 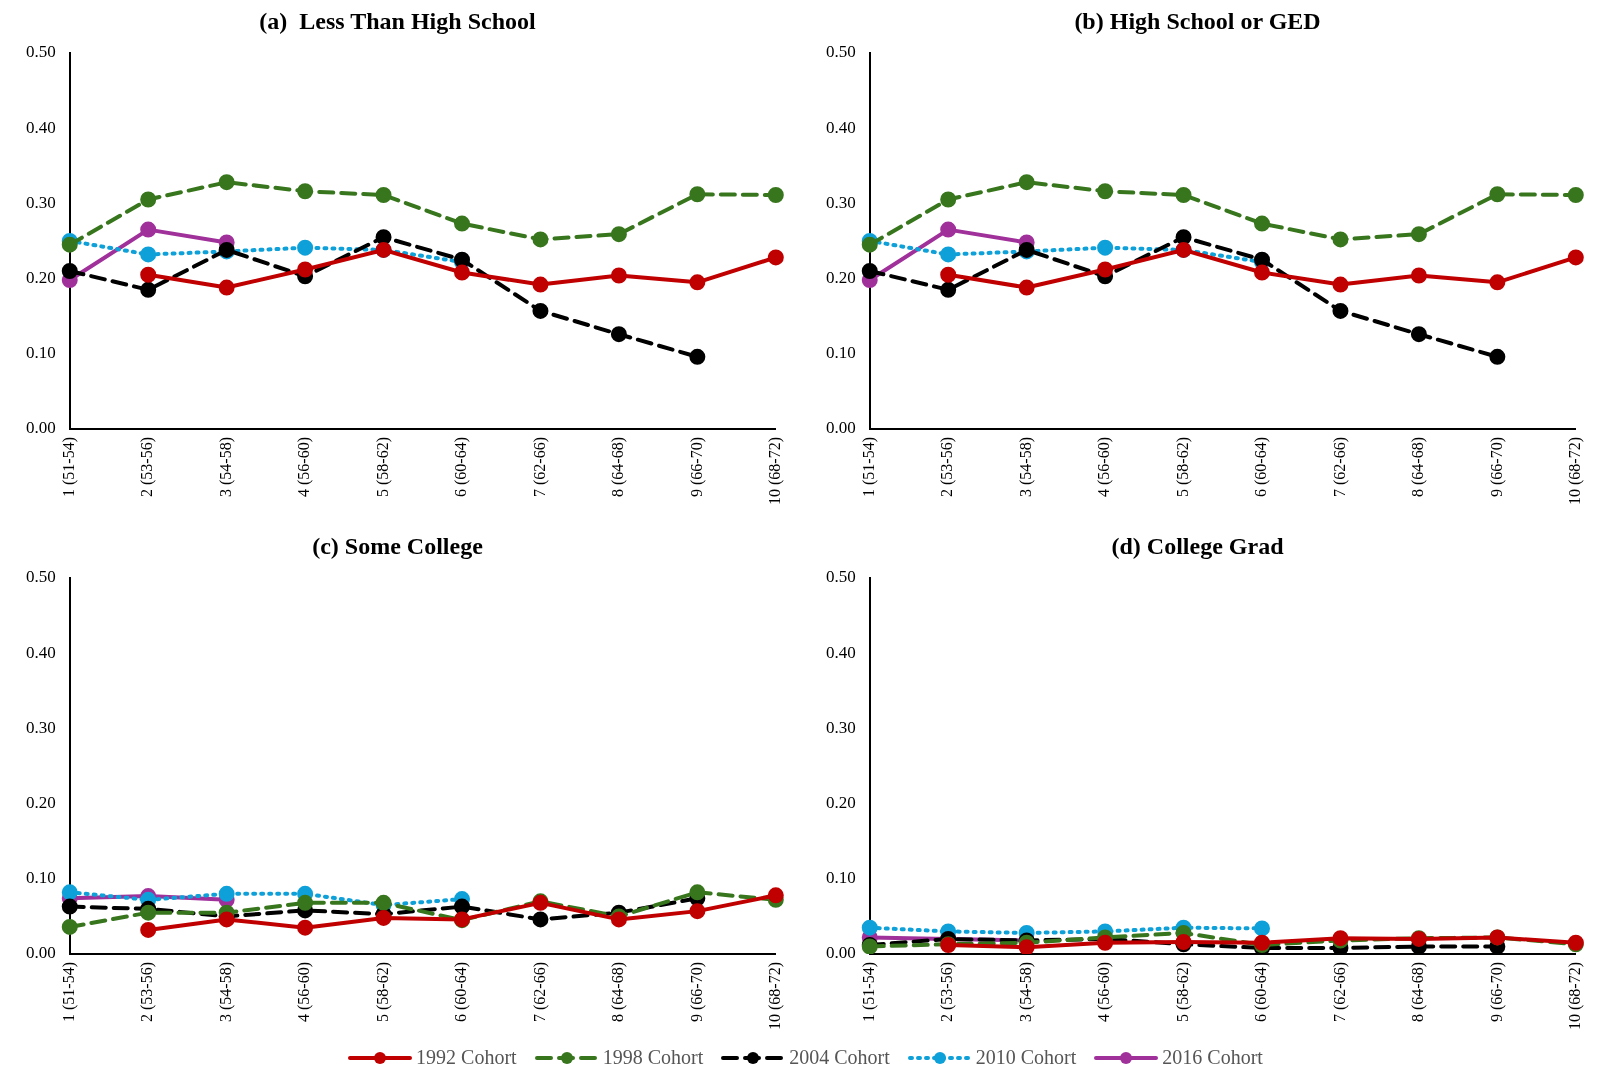 I want to click on legend-label: 2010 Cohort, so click(x=1026, y=1057).